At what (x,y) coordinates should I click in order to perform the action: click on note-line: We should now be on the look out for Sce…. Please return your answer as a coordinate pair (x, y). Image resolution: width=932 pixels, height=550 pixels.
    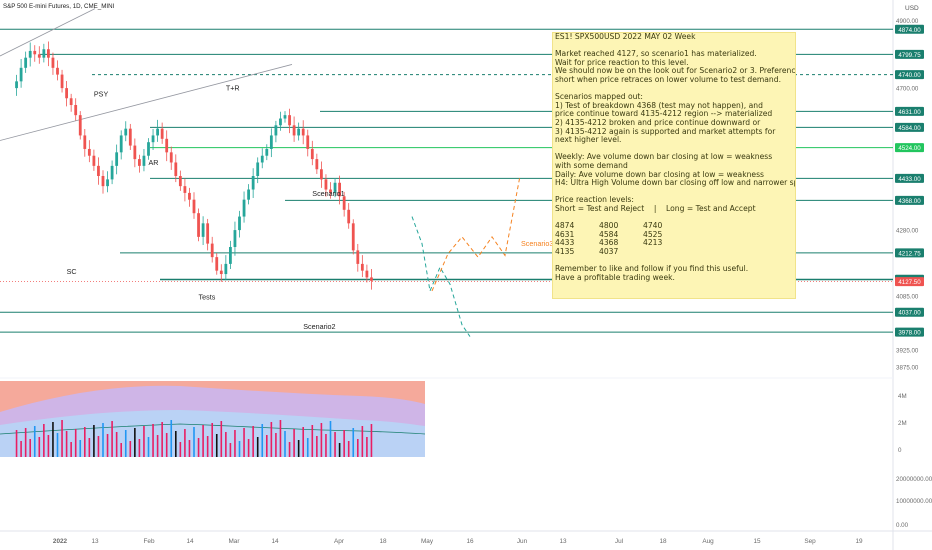
    Looking at the image, I should click on (675, 71).